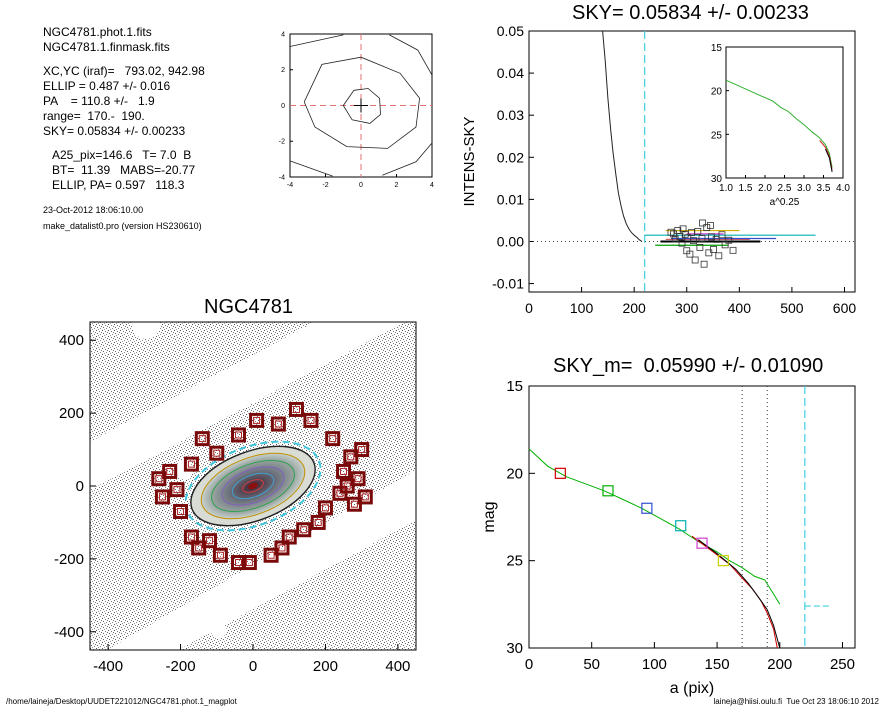 Image resolution: width=885 pixels, height=708 pixels. I want to click on sky-x-label: 400, so click(740, 308).